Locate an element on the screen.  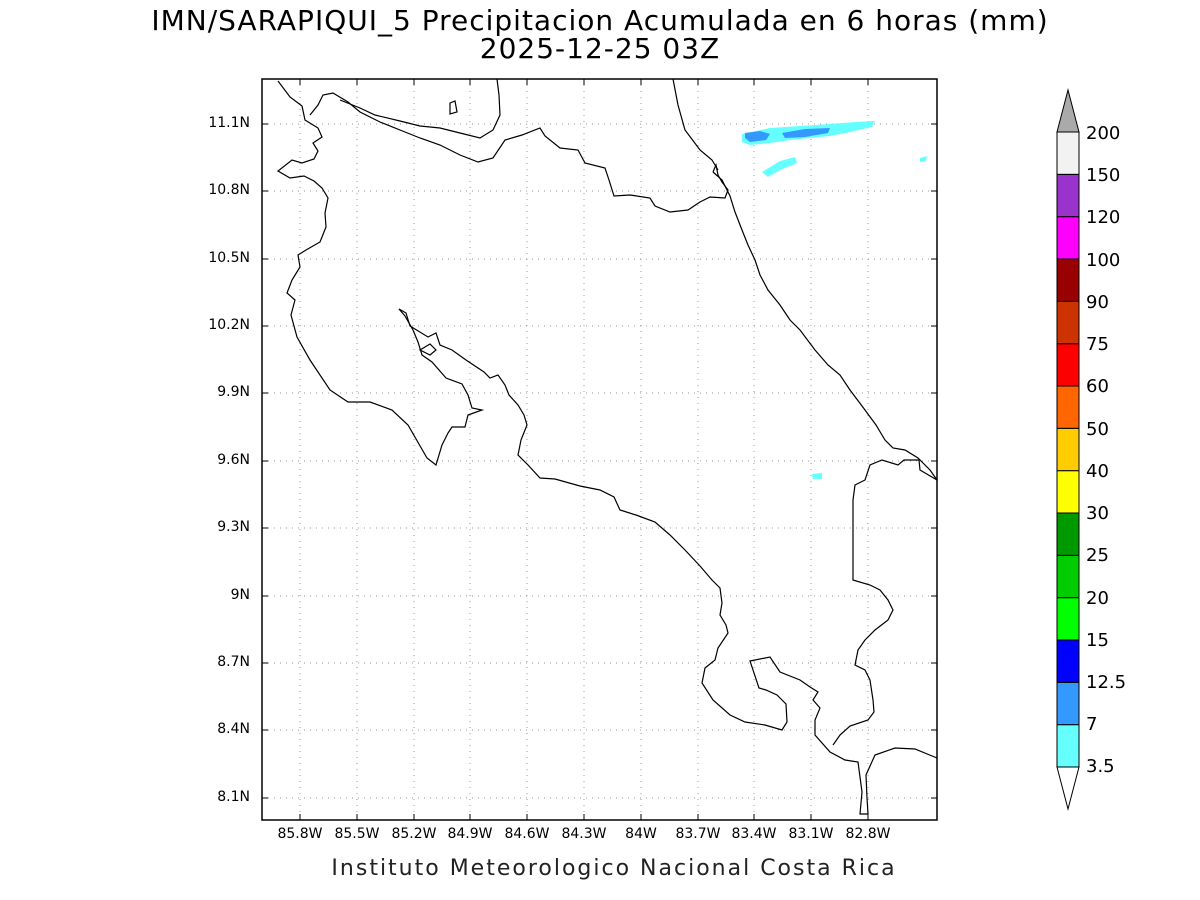
precip-area-7b is located at coordinates (806, 133).